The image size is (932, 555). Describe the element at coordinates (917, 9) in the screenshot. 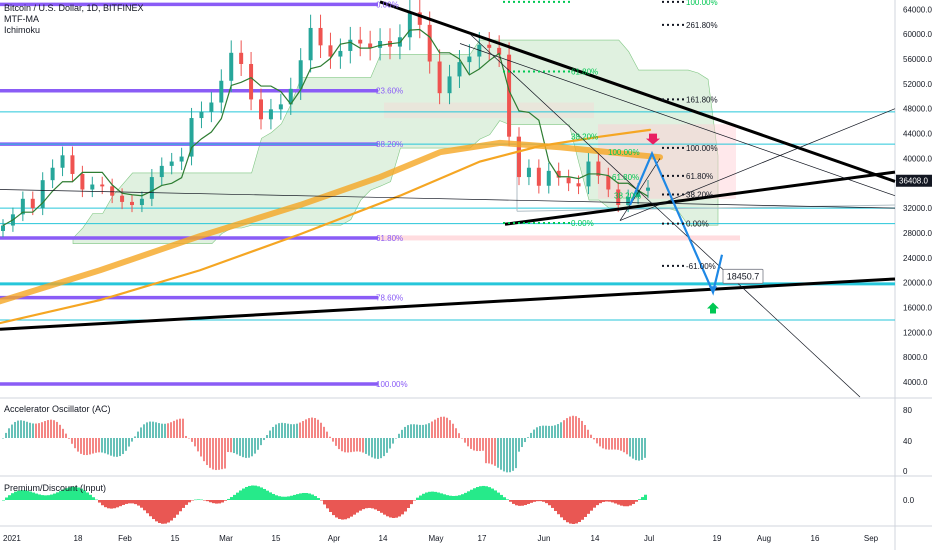

I see `price-axis-tick-label: 64000.0` at that location.